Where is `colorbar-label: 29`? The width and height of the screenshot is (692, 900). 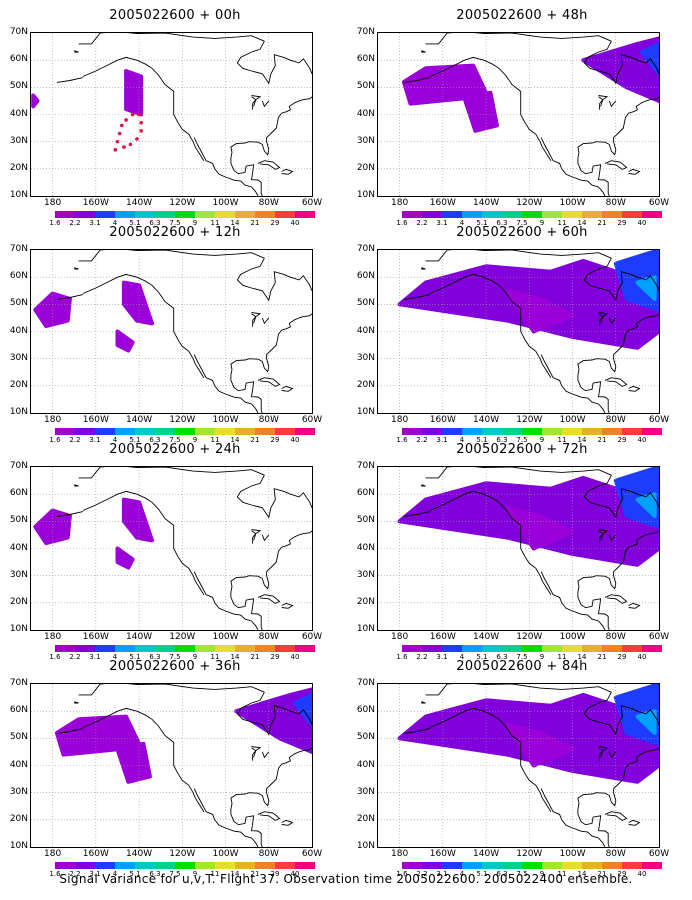
colorbar-label: 29 is located at coordinates (275, 440).